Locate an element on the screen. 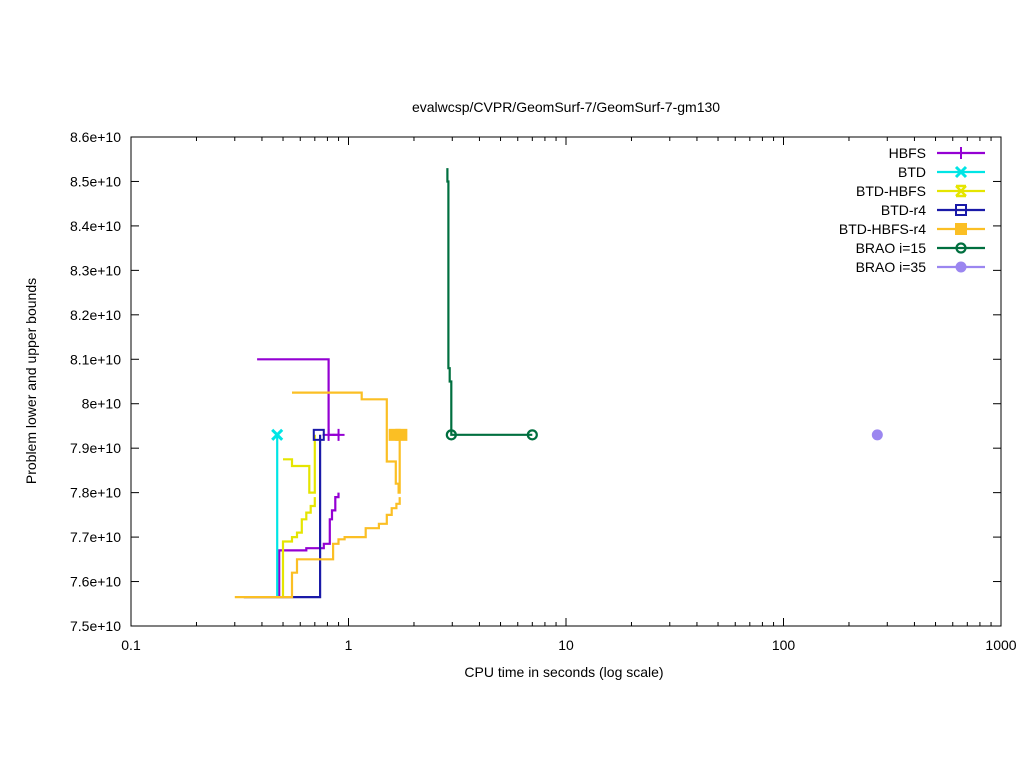 The height and width of the screenshot is (768, 1024). legend-label: HBFS is located at coordinates (907, 153).